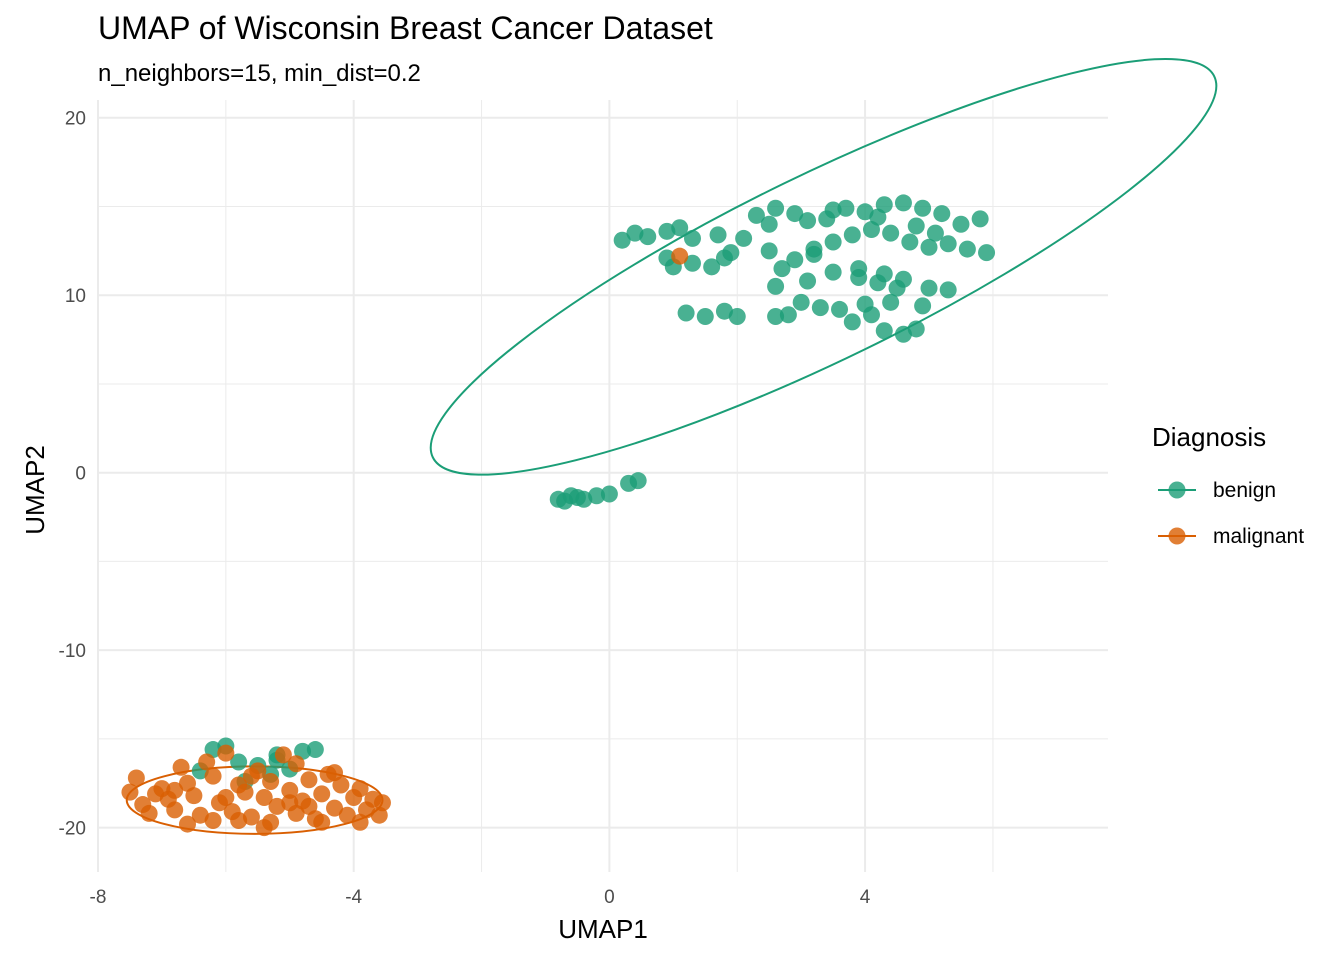  What do you see at coordinates (865, 897) in the screenshot?
I see `x-tick-label: 4` at bounding box center [865, 897].